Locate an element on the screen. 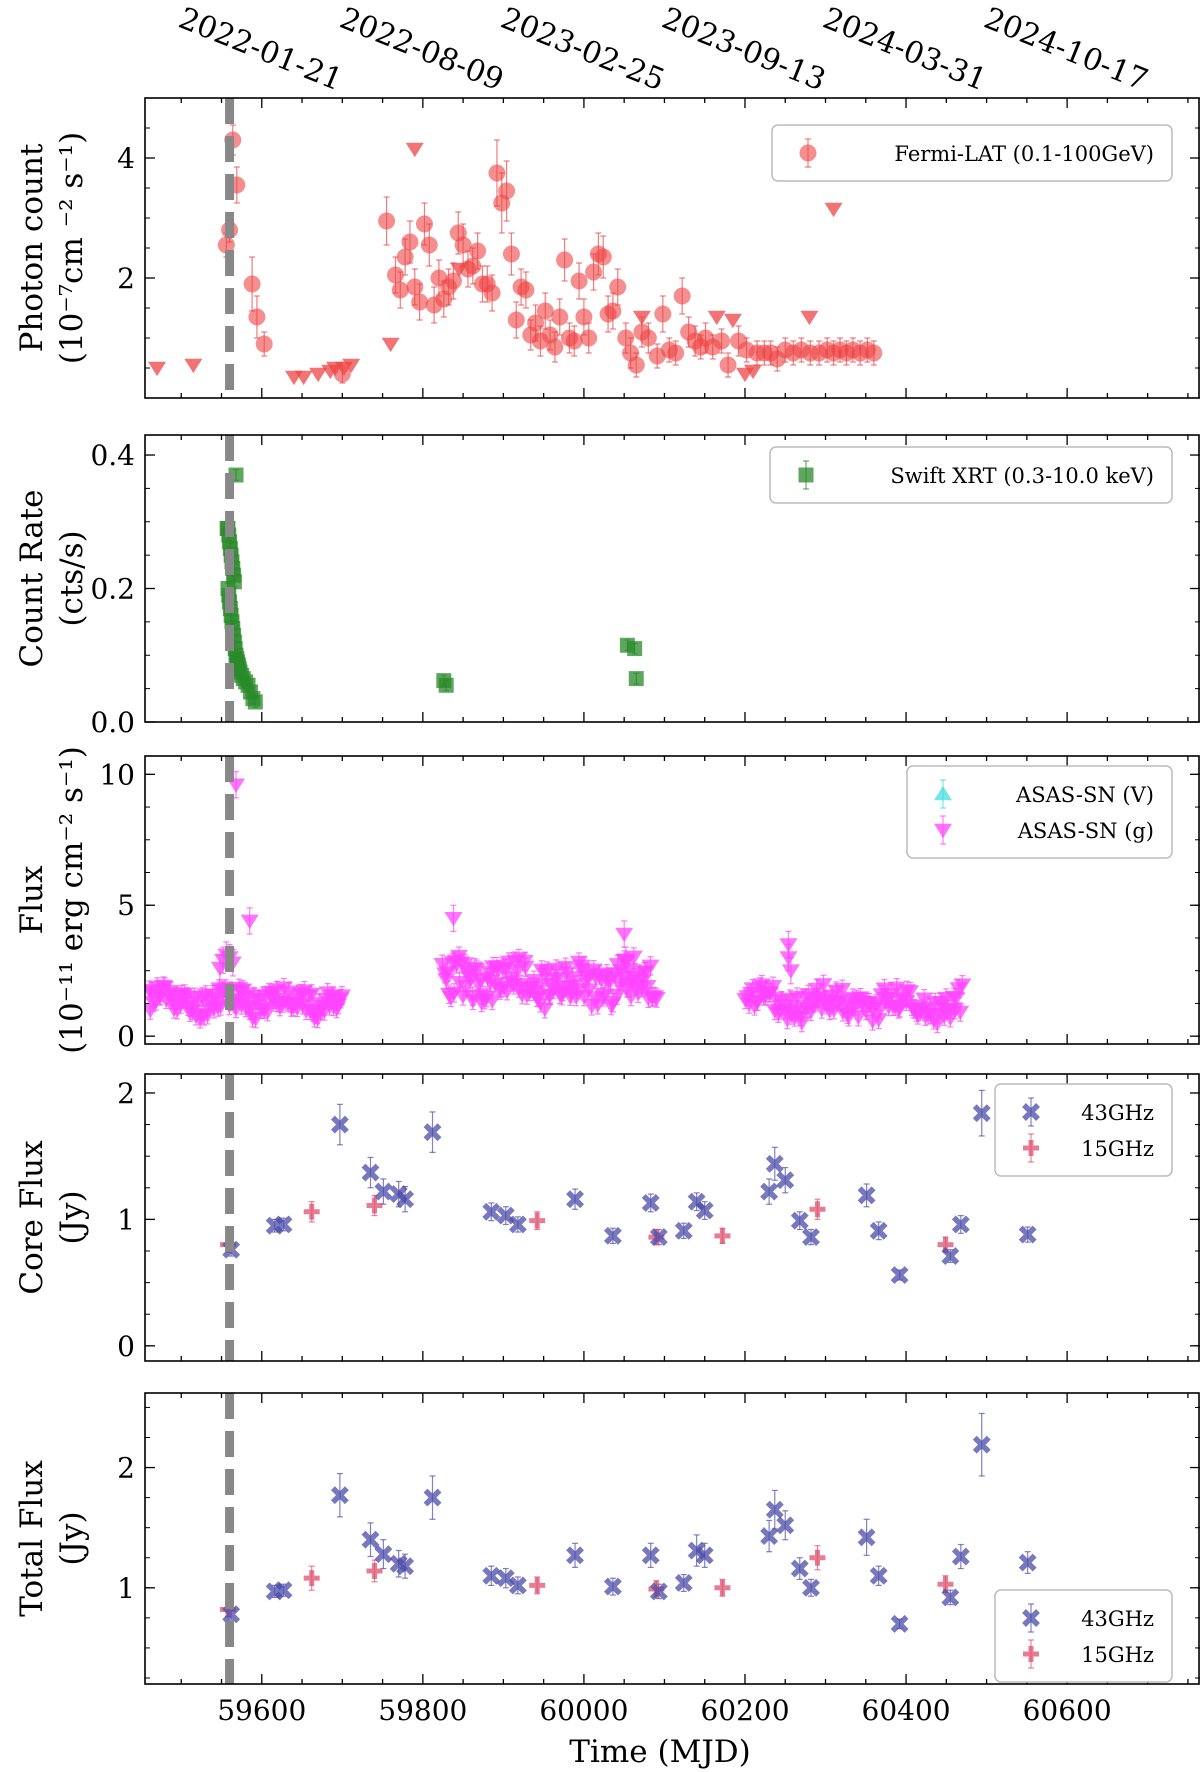 The width and height of the screenshot is (1200, 1772). y-axis-label: Photon count is located at coordinates (32, 247).